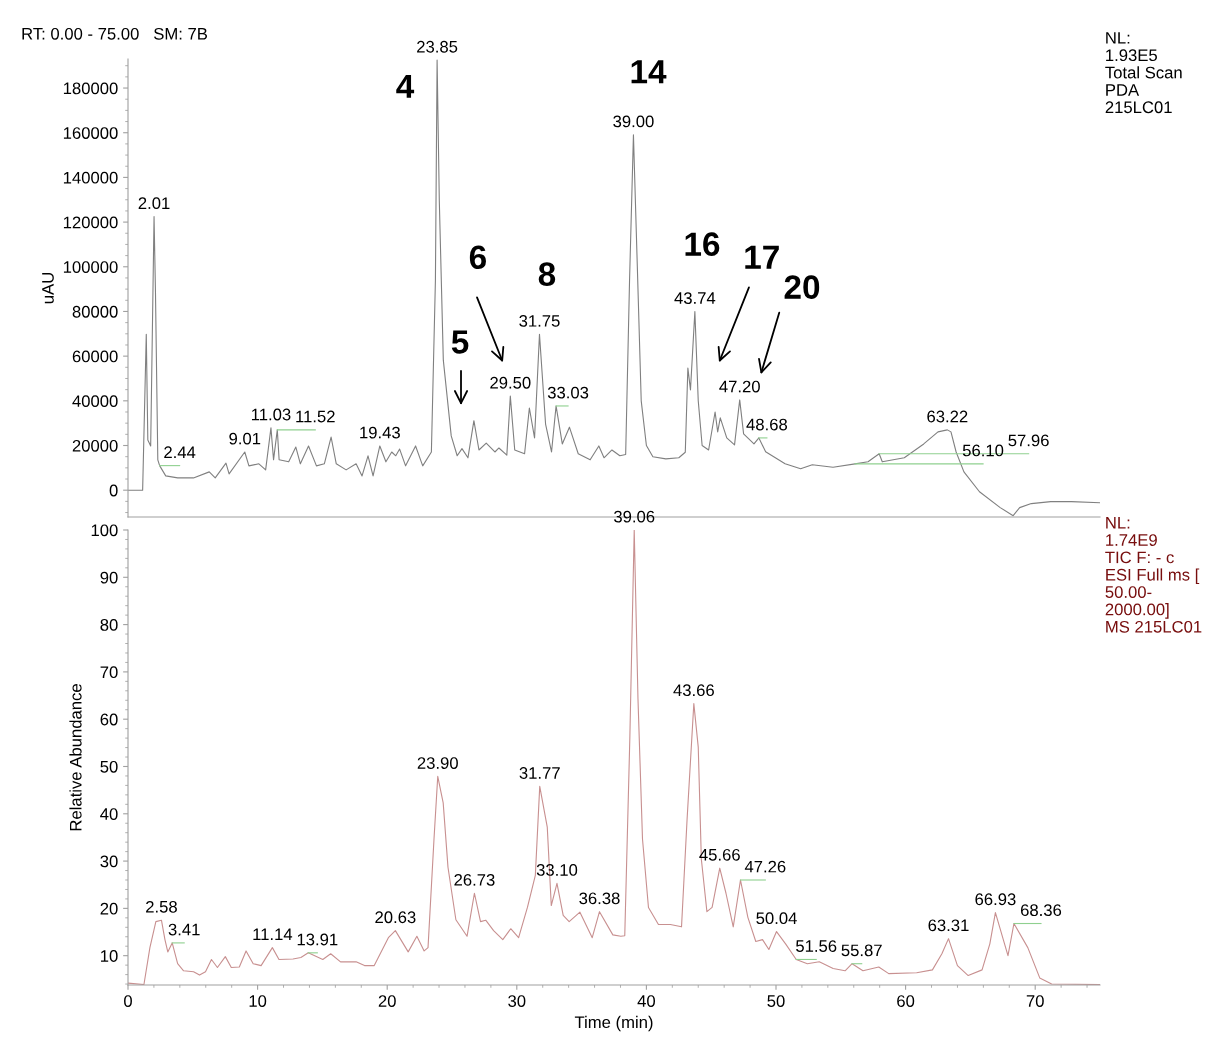 The height and width of the screenshot is (1039, 1216). I want to click on annotation: 23.85, so click(437, 46).